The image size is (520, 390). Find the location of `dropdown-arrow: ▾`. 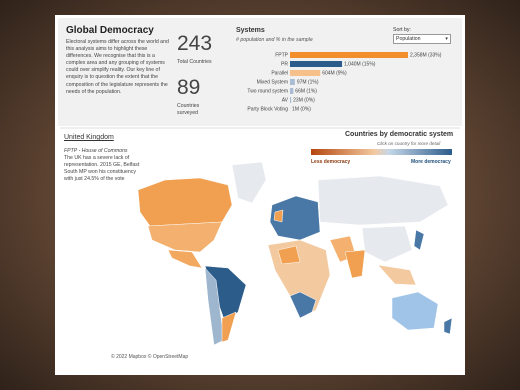

dropdown-arrow: ▾ is located at coordinates (446, 39).